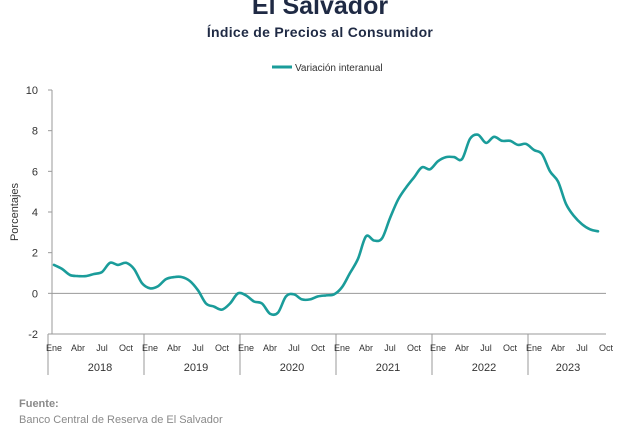 Image resolution: width=640 pixels, height=426 pixels. What do you see at coordinates (35, 132) in the screenshot?
I see `y-tick-label: 8` at bounding box center [35, 132].